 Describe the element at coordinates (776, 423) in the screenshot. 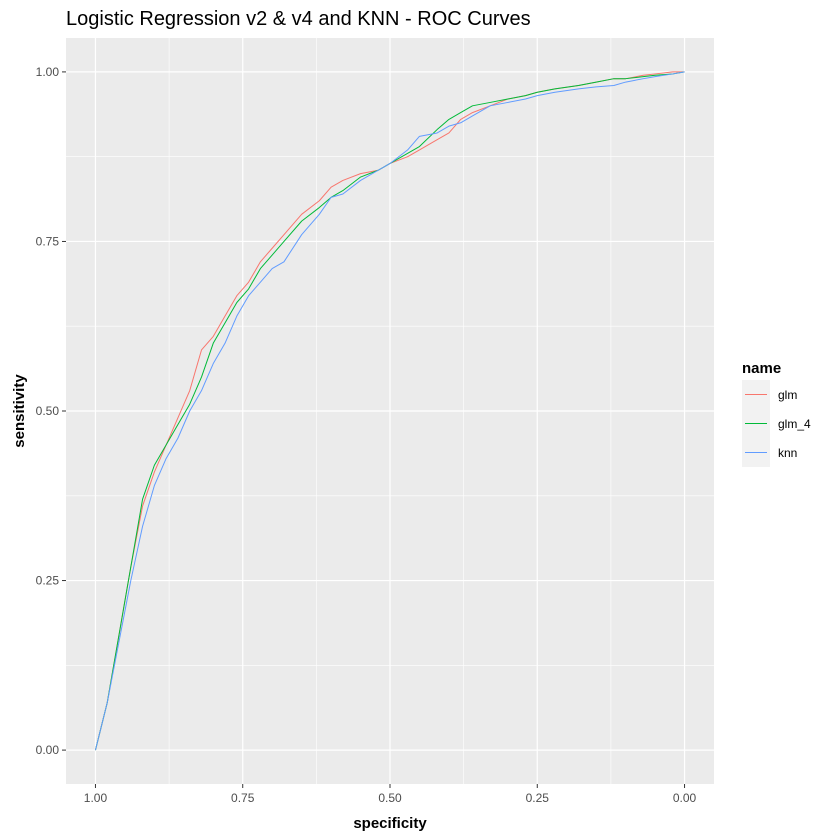

I see `legend-item-glm-4: glm_4` at that location.